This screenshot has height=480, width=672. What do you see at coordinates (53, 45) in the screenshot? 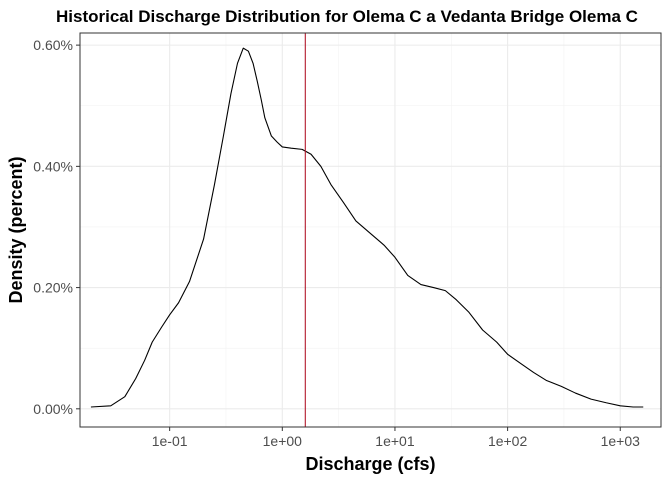
I see `y-tick-label: 0.60%` at bounding box center [53, 45].